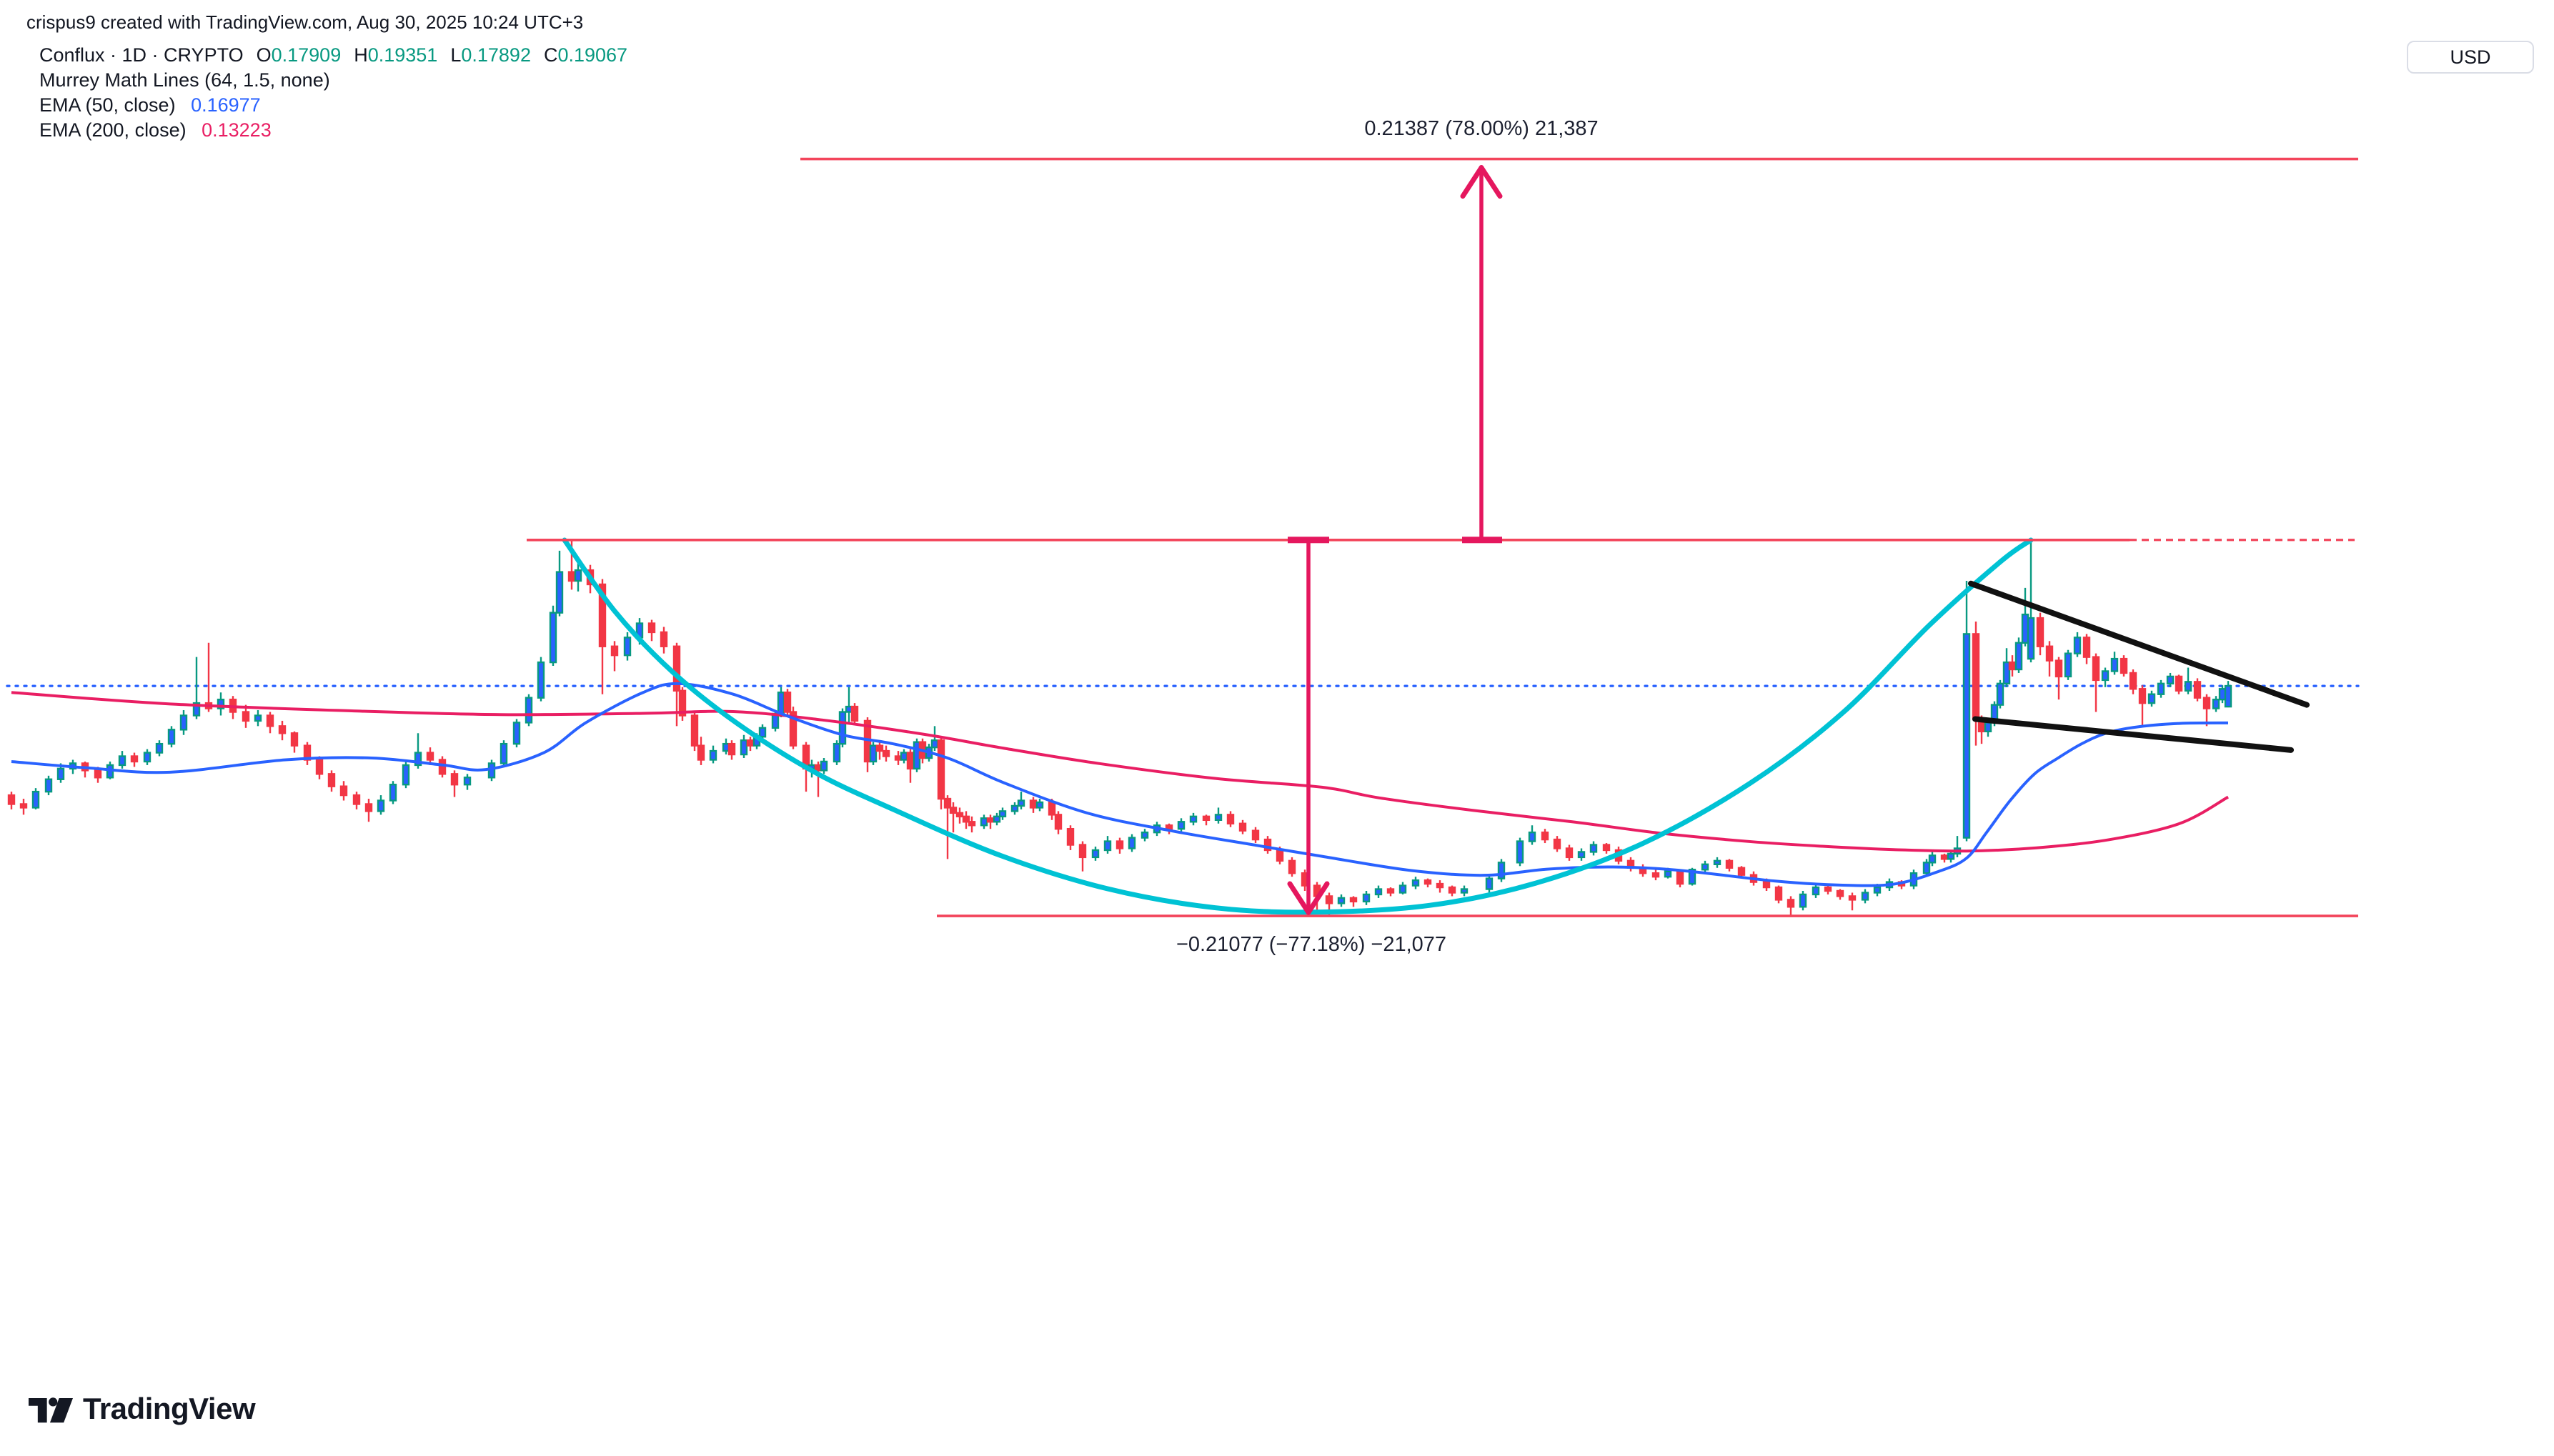  What do you see at coordinates (237, 130) in the screenshot?
I see `ema200-value: 0.13223` at bounding box center [237, 130].